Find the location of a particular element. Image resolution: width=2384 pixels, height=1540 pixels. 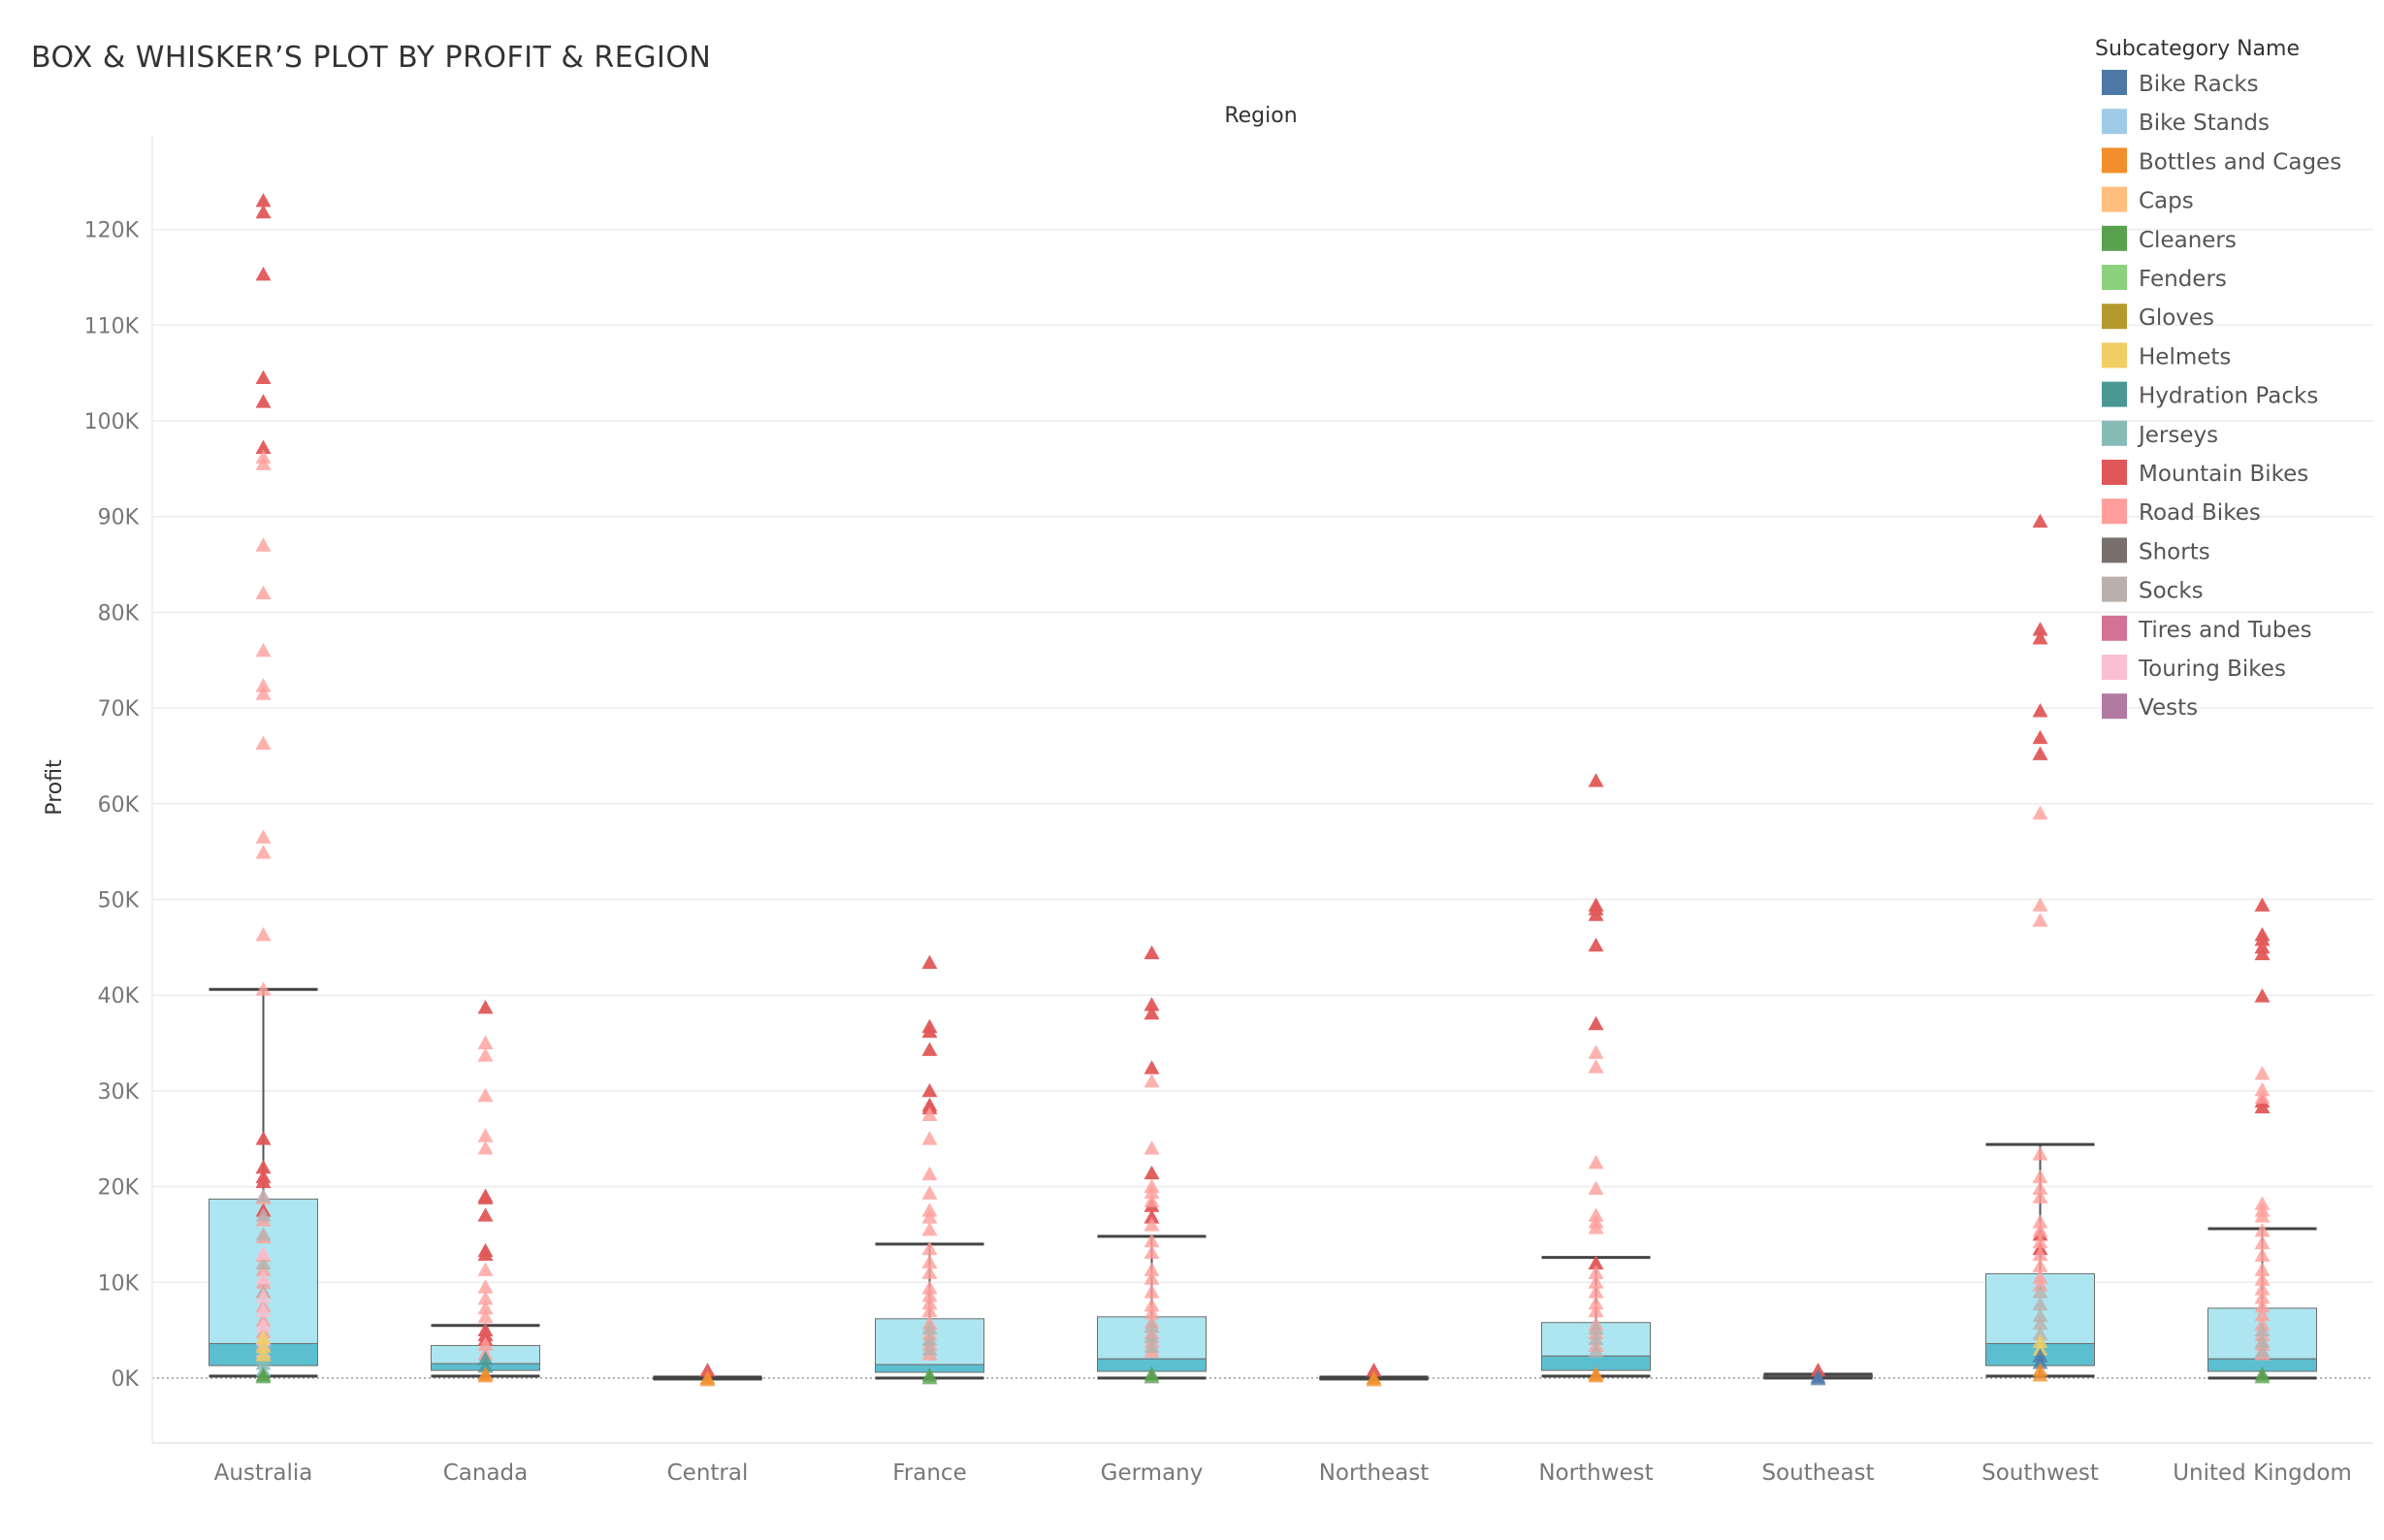

legend-item-bottles-and-cages: Bottles and Cages is located at coordinates (2240, 162).